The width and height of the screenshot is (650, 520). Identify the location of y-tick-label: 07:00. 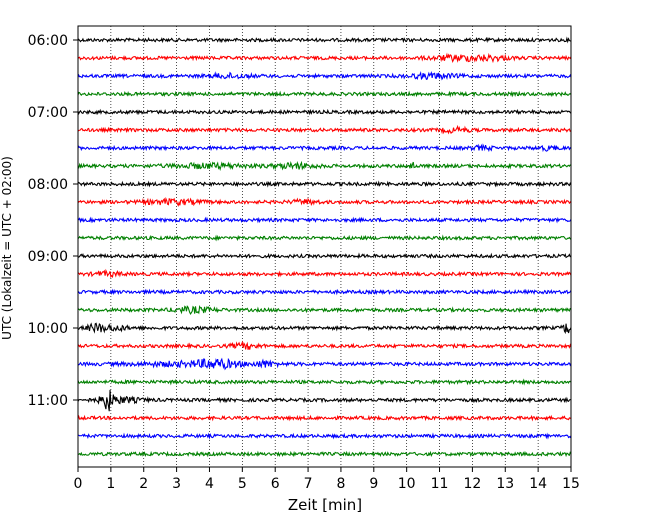
(48, 113).